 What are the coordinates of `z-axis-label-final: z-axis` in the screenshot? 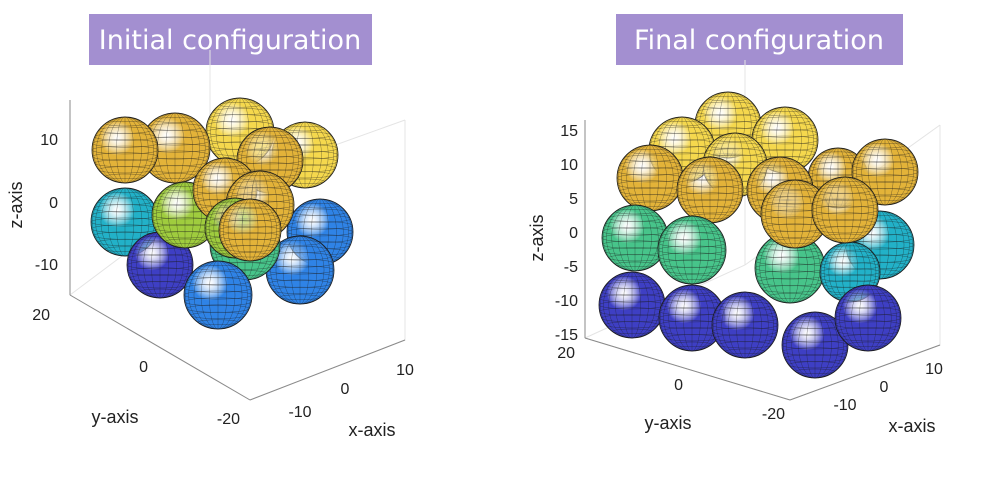 It's located at (537, 237).